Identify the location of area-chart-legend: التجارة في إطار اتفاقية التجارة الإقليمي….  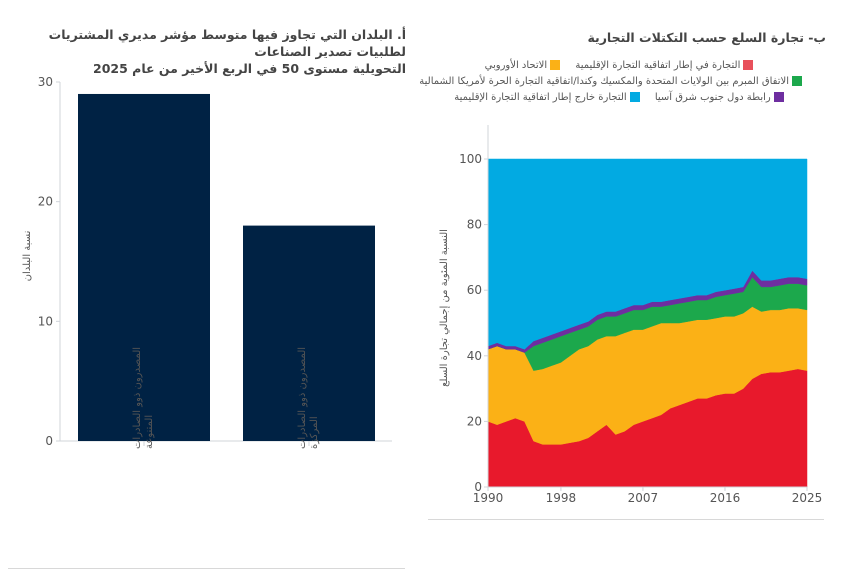
(613, 82).